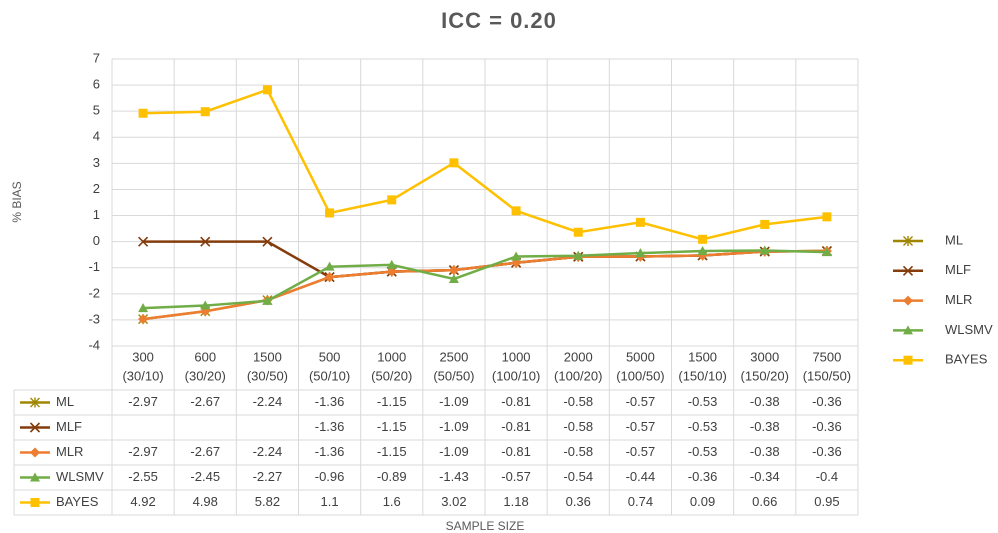 This screenshot has width=998, height=533. I want to click on x-tick-label: (30/10), so click(142, 375).